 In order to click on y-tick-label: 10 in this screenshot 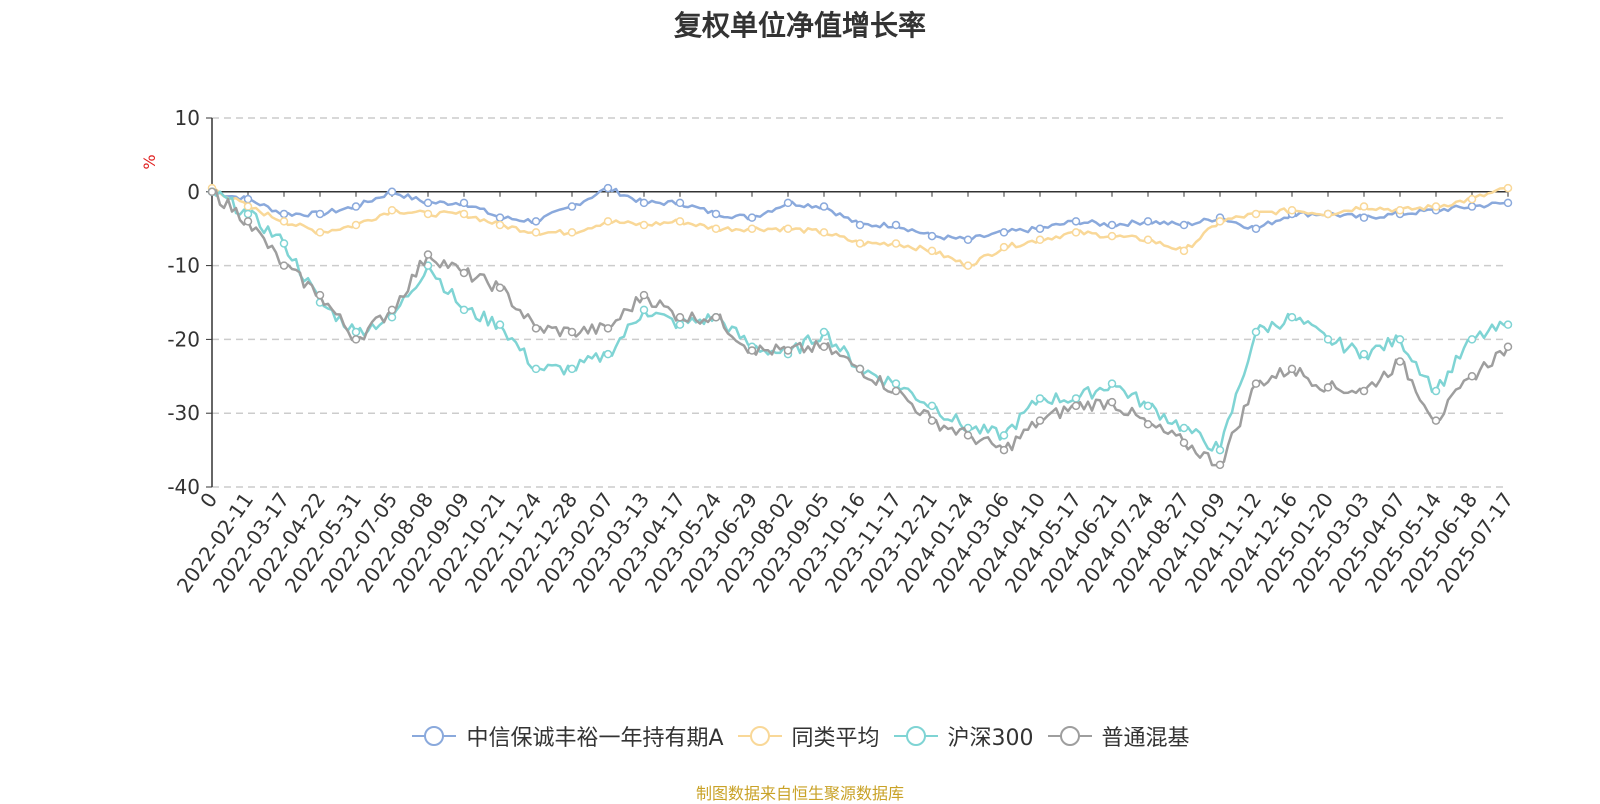, I will do `click(187, 118)`.